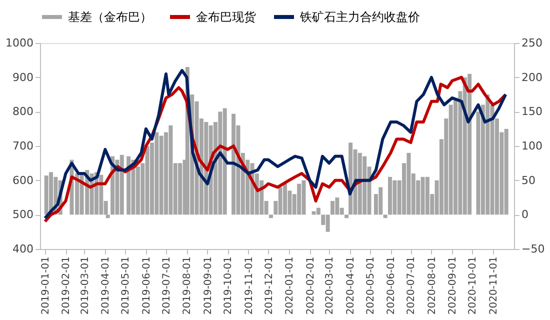 Image resolution: width=550 pixels, height=320 pixels. I want to click on y-tick-label: 500, so click(23, 215).